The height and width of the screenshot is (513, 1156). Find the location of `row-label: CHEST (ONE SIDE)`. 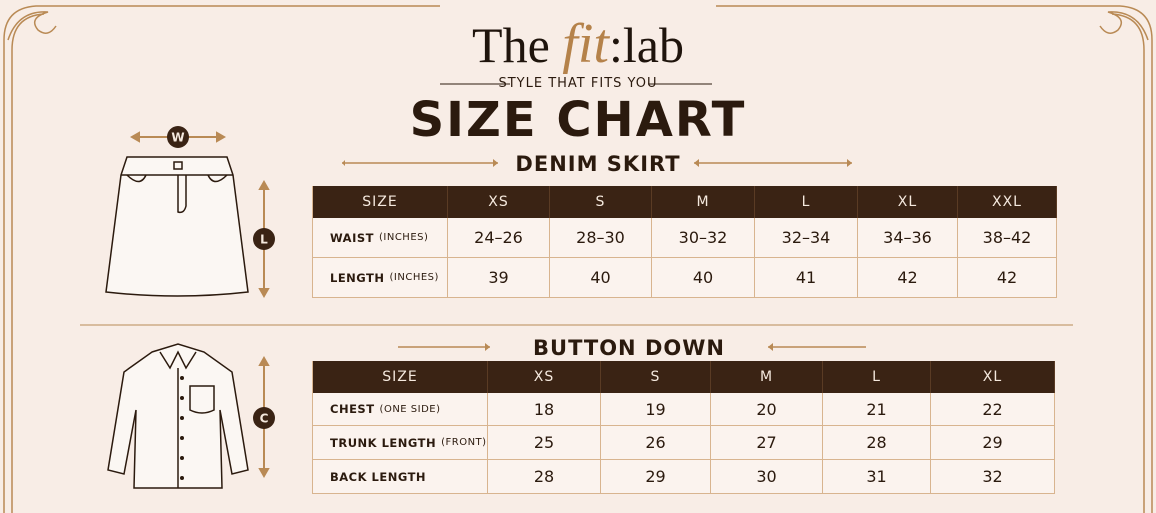

row-label: CHEST (ONE SIDE) is located at coordinates (400, 409).